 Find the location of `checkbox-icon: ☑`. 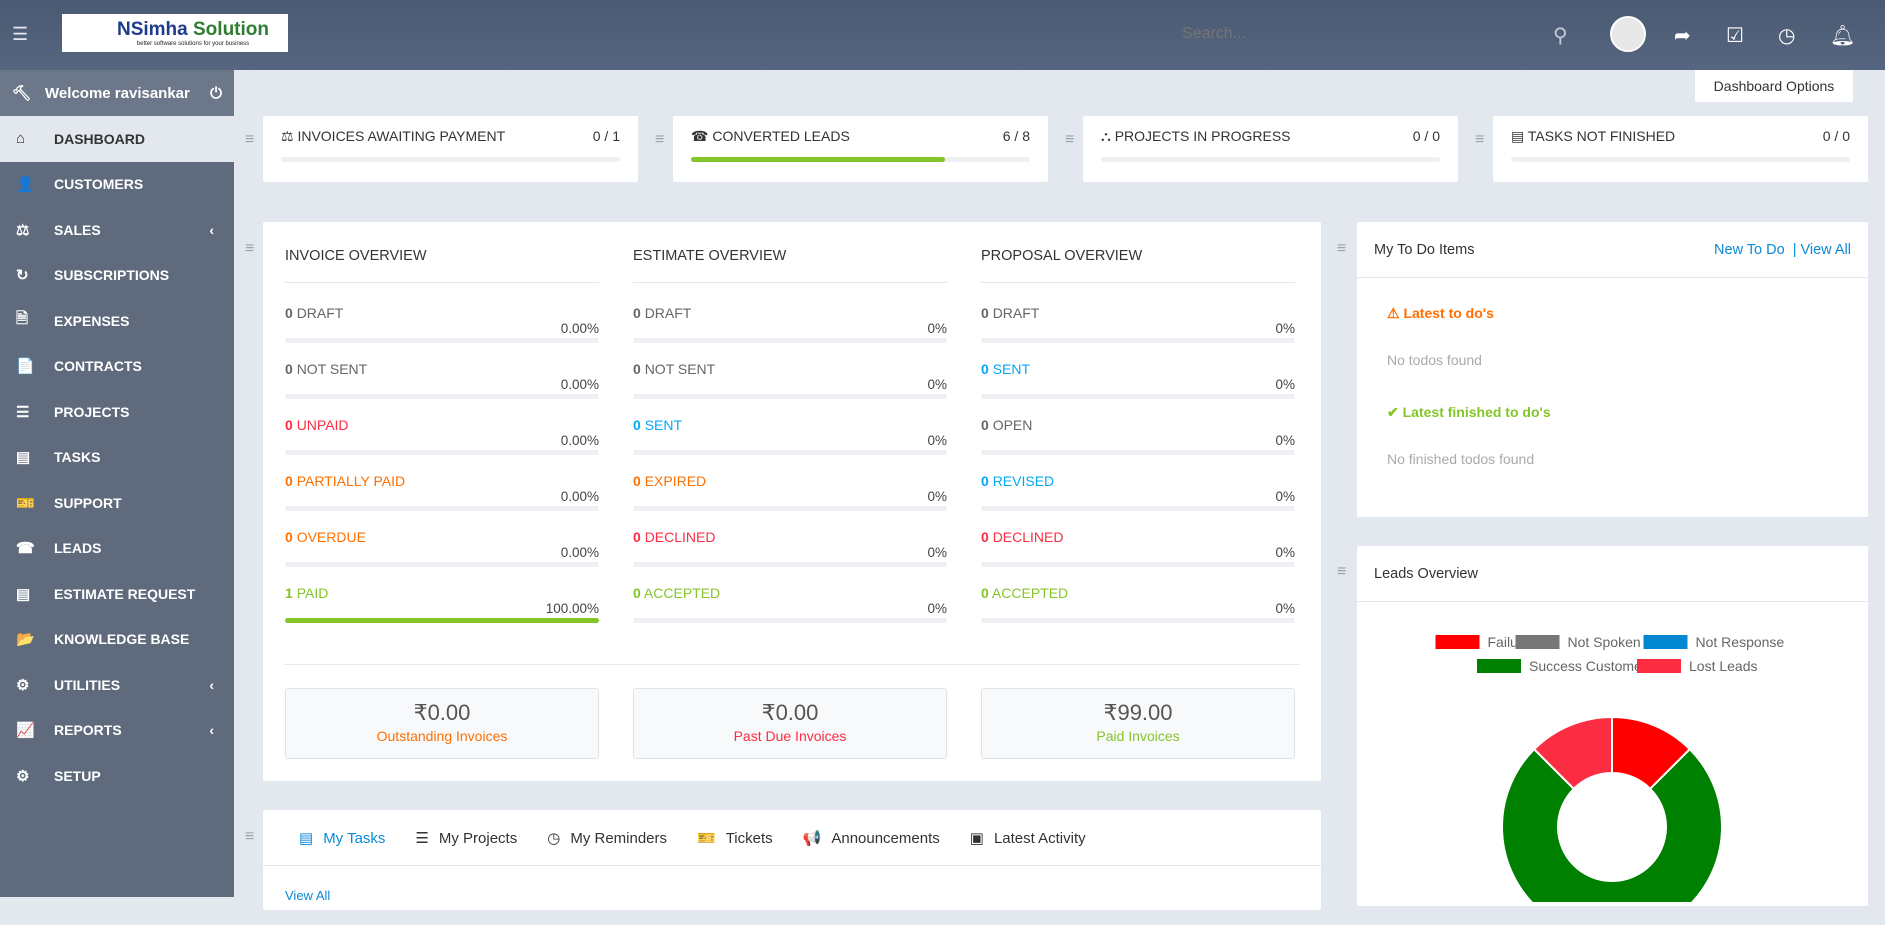

checkbox-icon: ☑ is located at coordinates (1735, 36).